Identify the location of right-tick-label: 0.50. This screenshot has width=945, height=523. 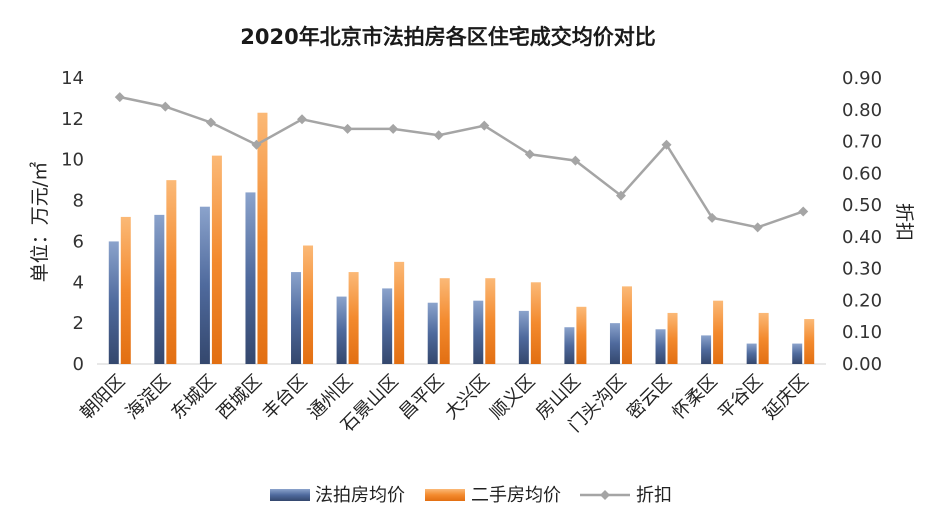
(862, 205).